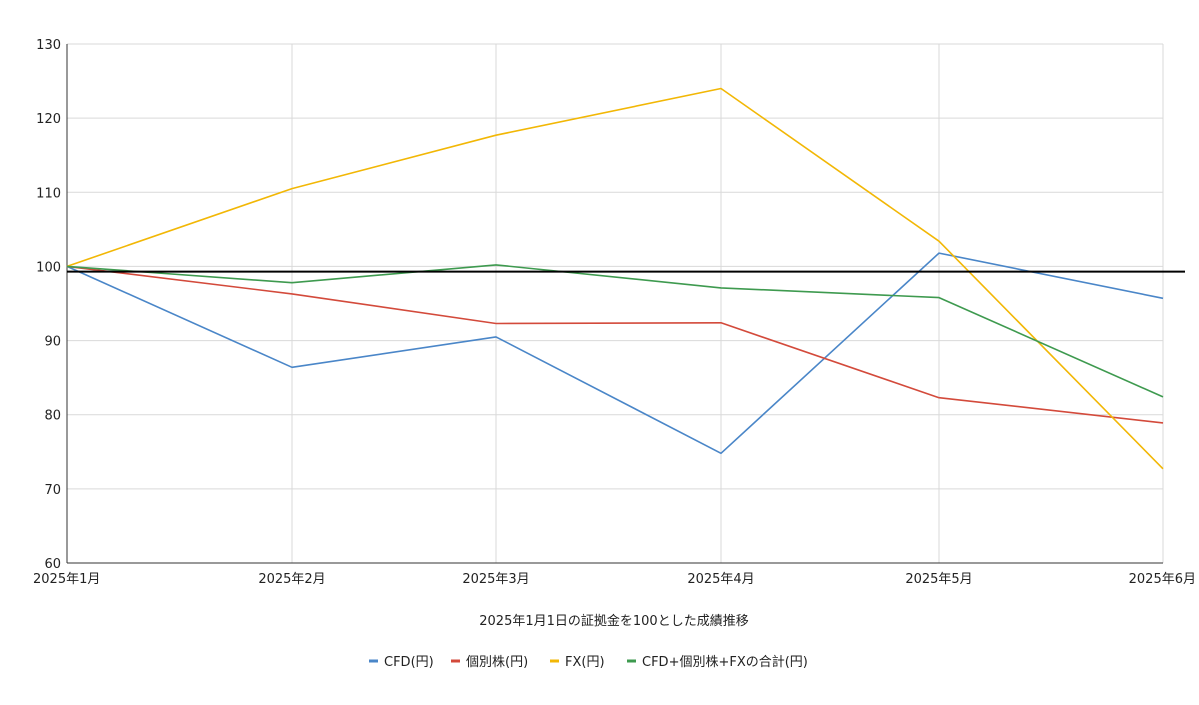 Image resolution: width=1199 pixels, height=705 pixels. What do you see at coordinates (48, 119) in the screenshot?
I see `y-tick-label: 120` at bounding box center [48, 119].